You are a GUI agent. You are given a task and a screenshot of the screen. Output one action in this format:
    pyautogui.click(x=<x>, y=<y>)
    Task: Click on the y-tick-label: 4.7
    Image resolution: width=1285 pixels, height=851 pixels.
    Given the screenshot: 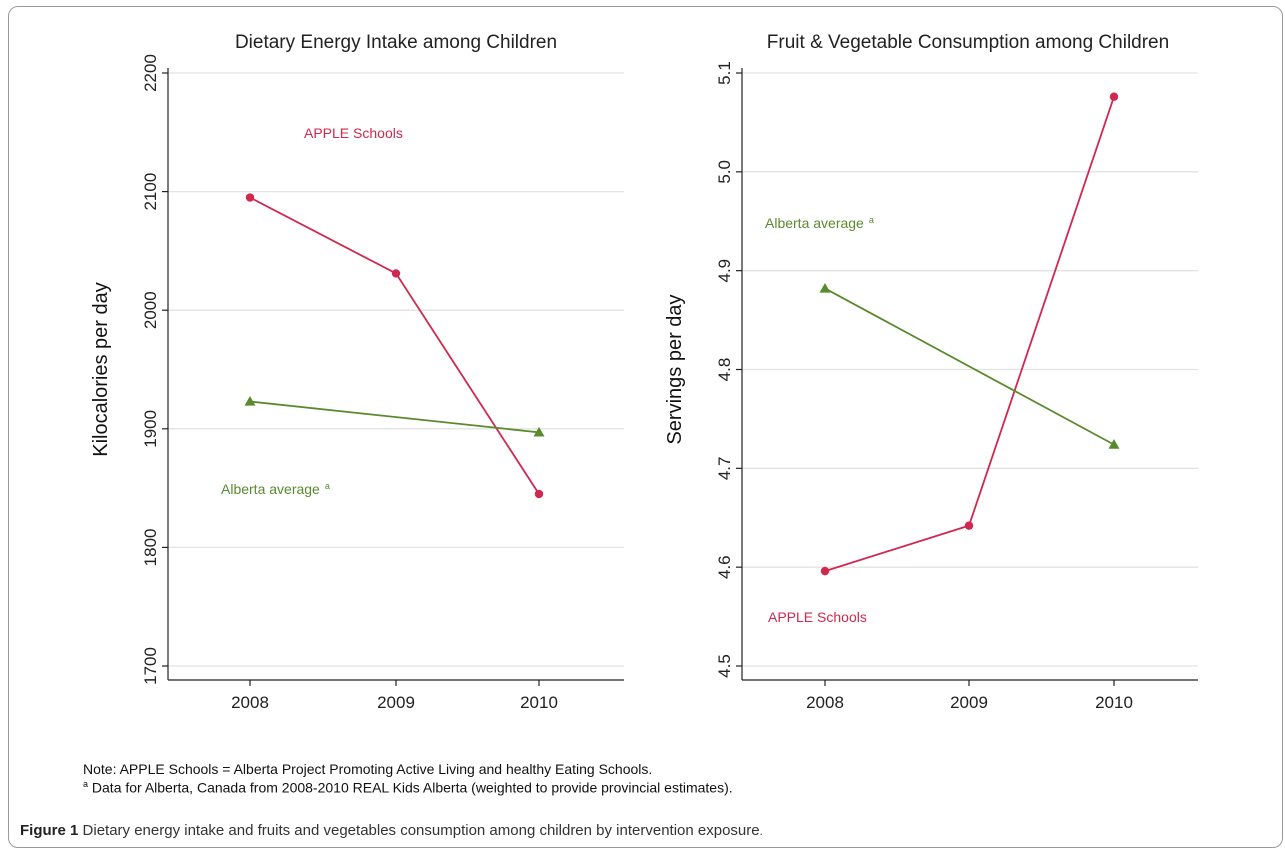 What is the action you would take?
    pyautogui.click(x=724, y=469)
    